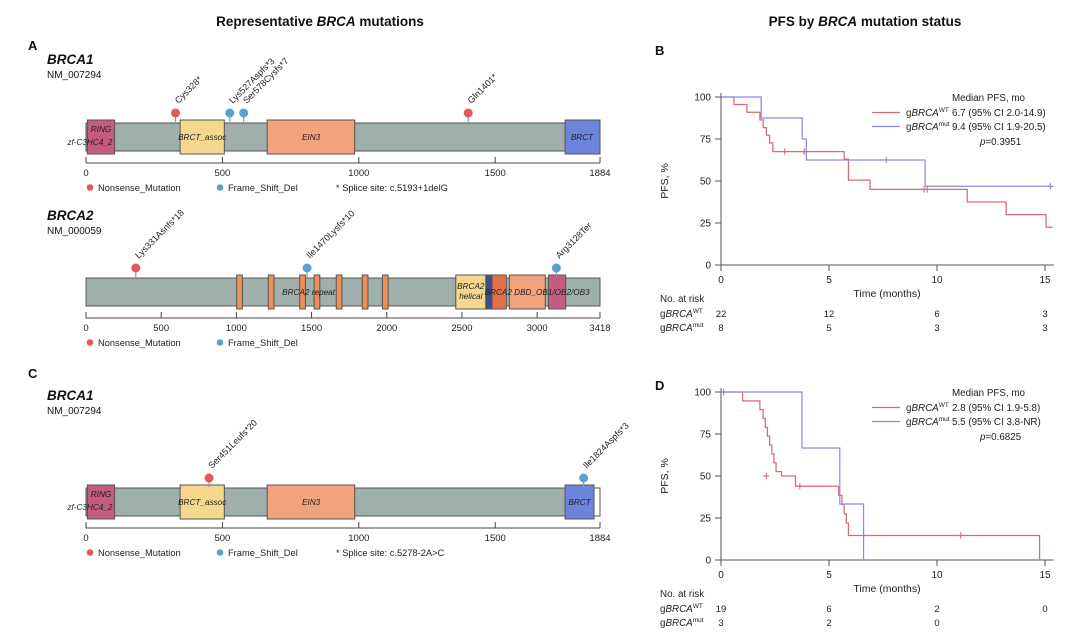 The height and width of the screenshot is (642, 1090). I want to click on gene-name: BRCA2, so click(70, 215).